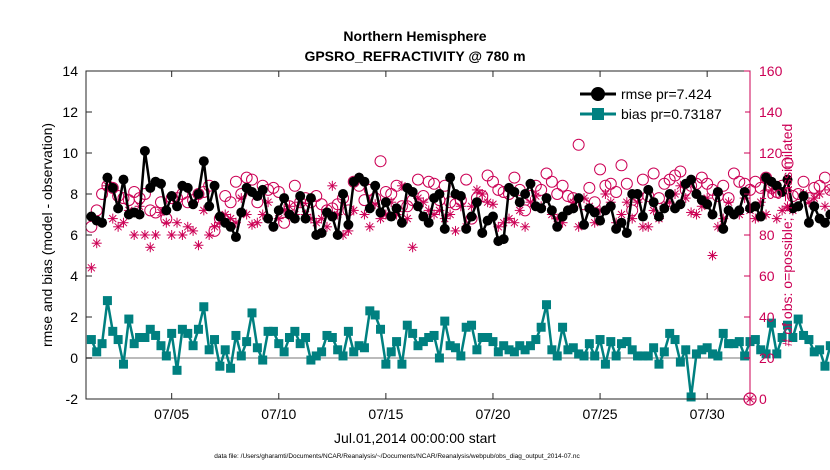 This screenshot has width=830, height=470. Describe the element at coordinates (771, 194) in the screenshot. I see `right-axis-tick-label: 100` at that location.